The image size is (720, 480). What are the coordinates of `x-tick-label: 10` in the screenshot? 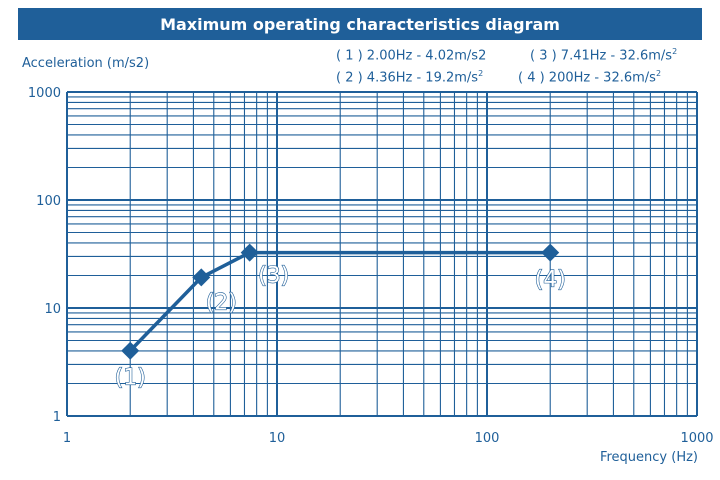 It's located at (277, 438).